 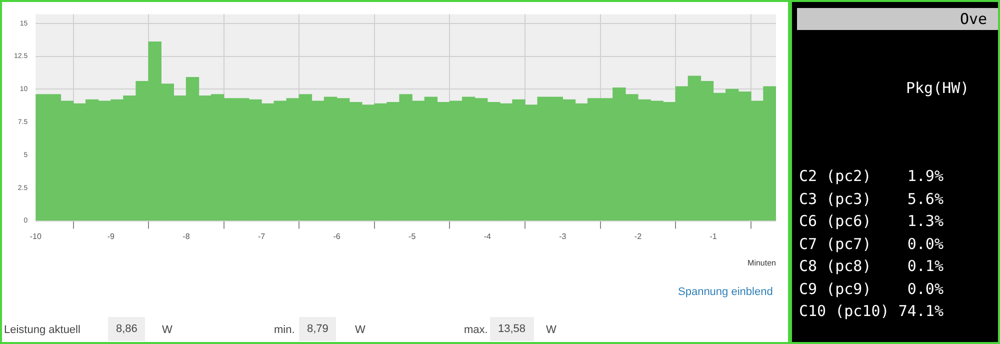 I want to click on text: Leistung aktuell, so click(x=42, y=330).